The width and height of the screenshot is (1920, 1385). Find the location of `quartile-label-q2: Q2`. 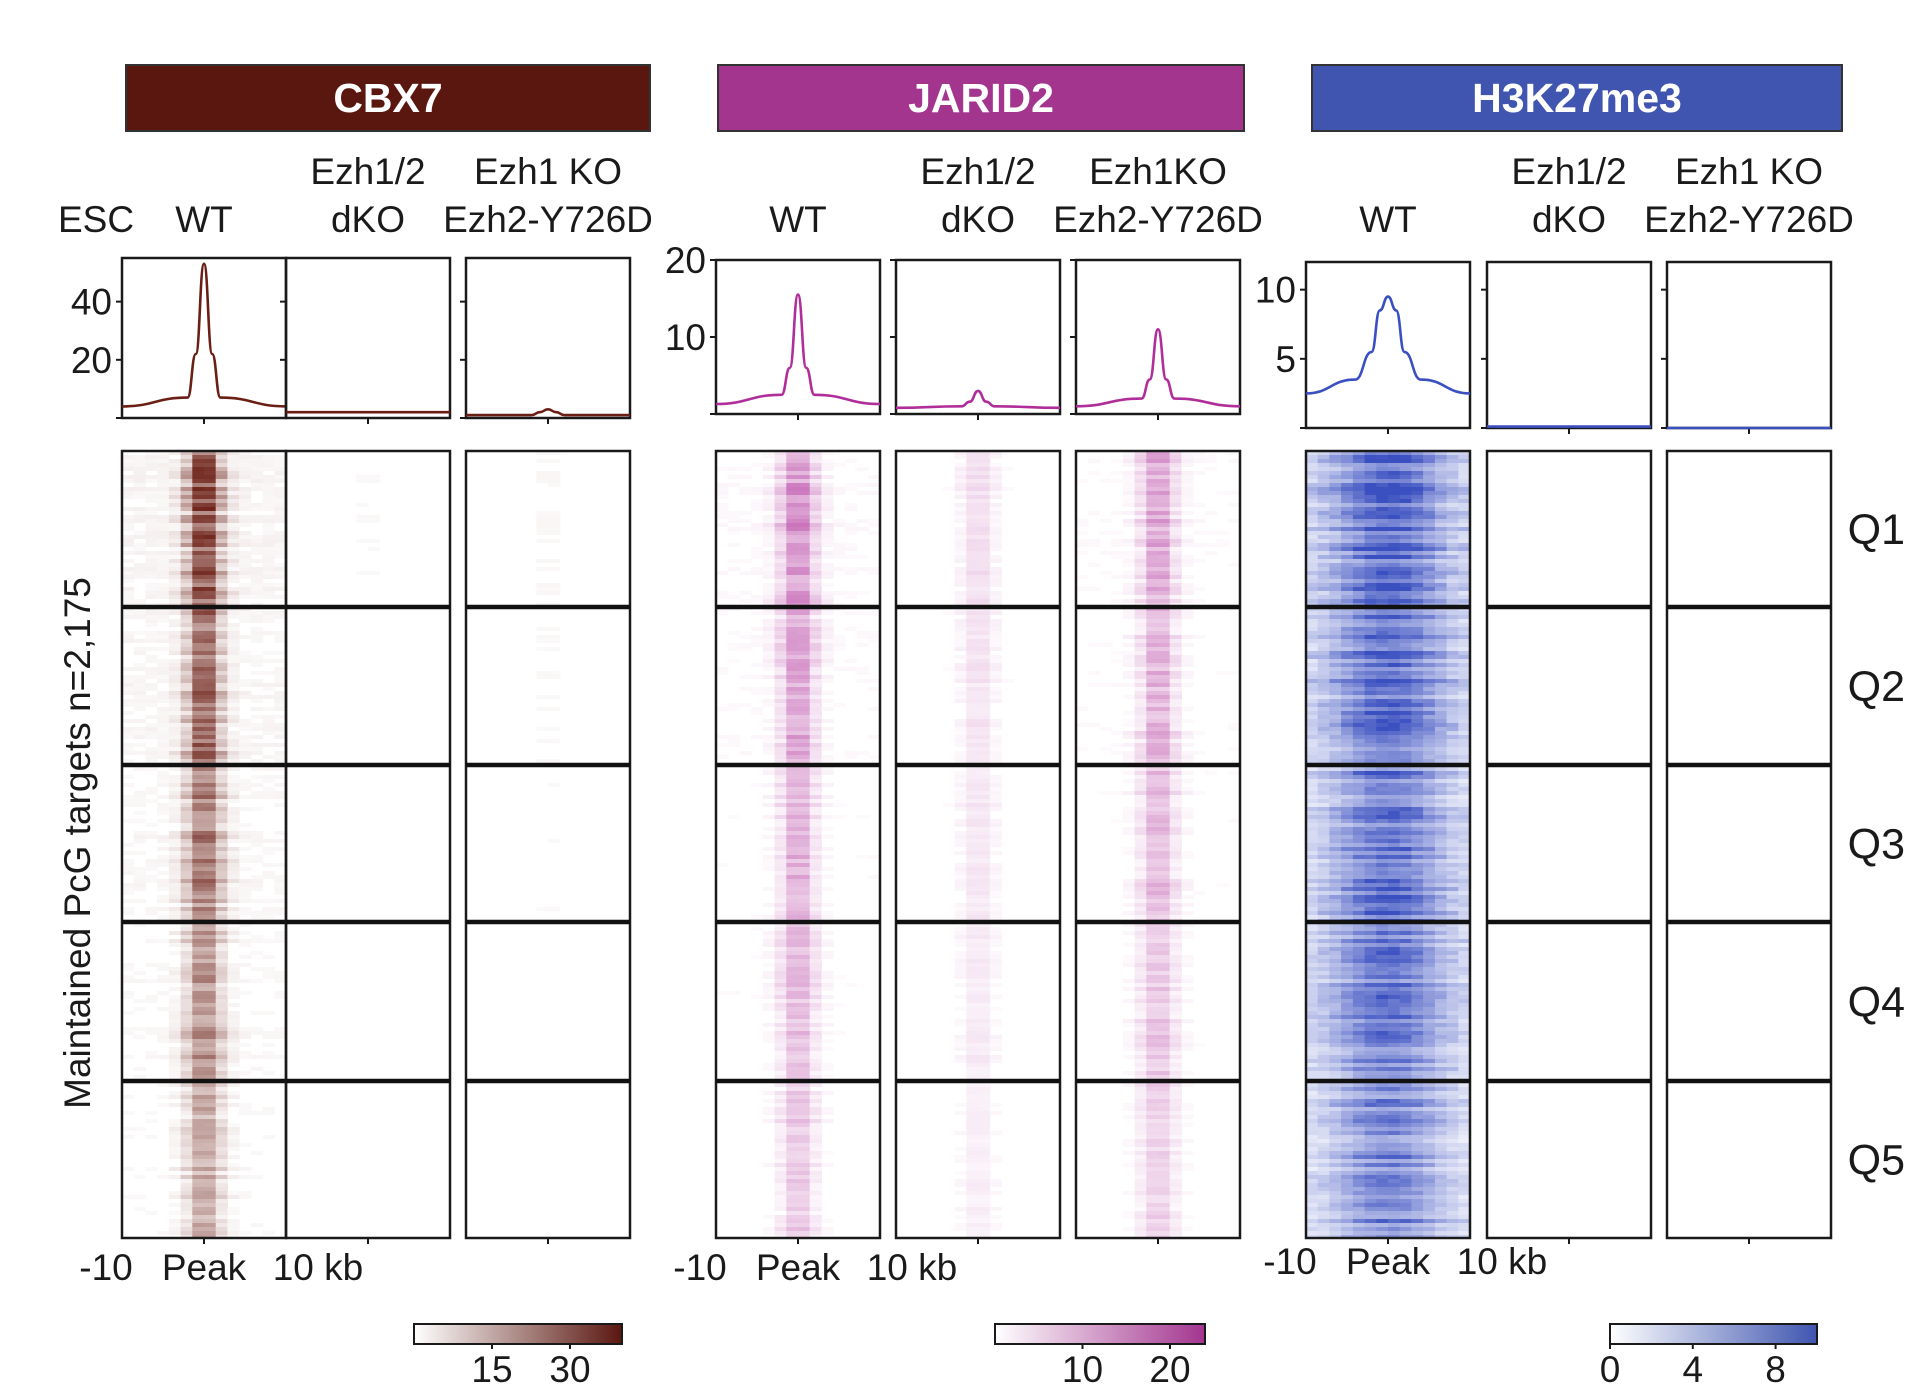

quartile-label-q2: Q2 is located at coordinates (1876, 687).